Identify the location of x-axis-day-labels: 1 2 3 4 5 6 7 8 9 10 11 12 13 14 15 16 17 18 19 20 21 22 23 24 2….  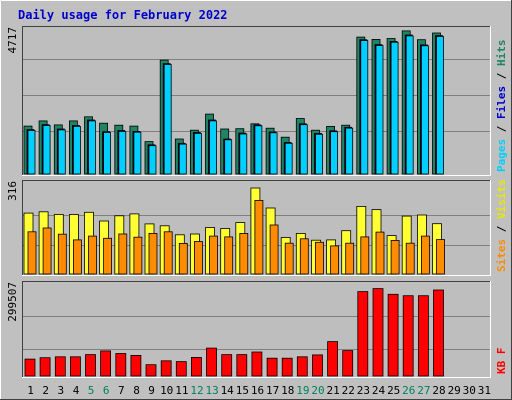
(259, 390).